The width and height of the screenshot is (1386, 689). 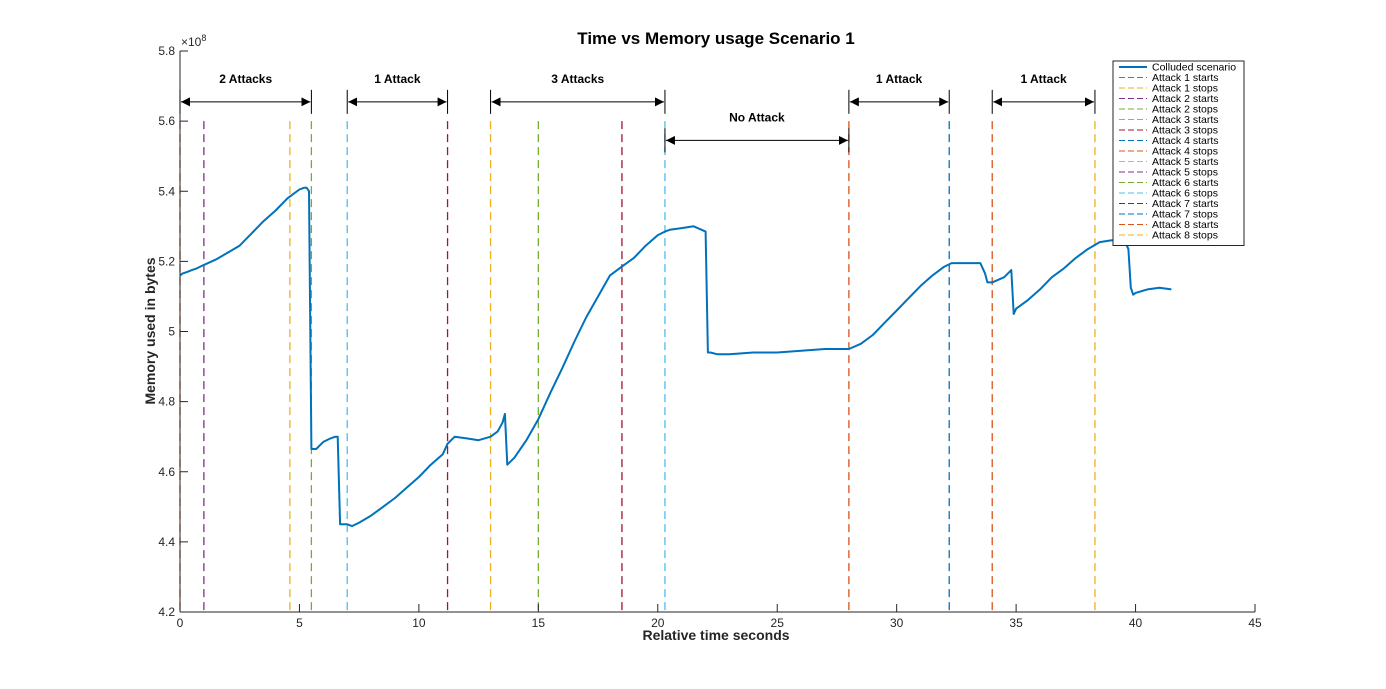 I want to click on legend-box, so click(x=1178, y=153).